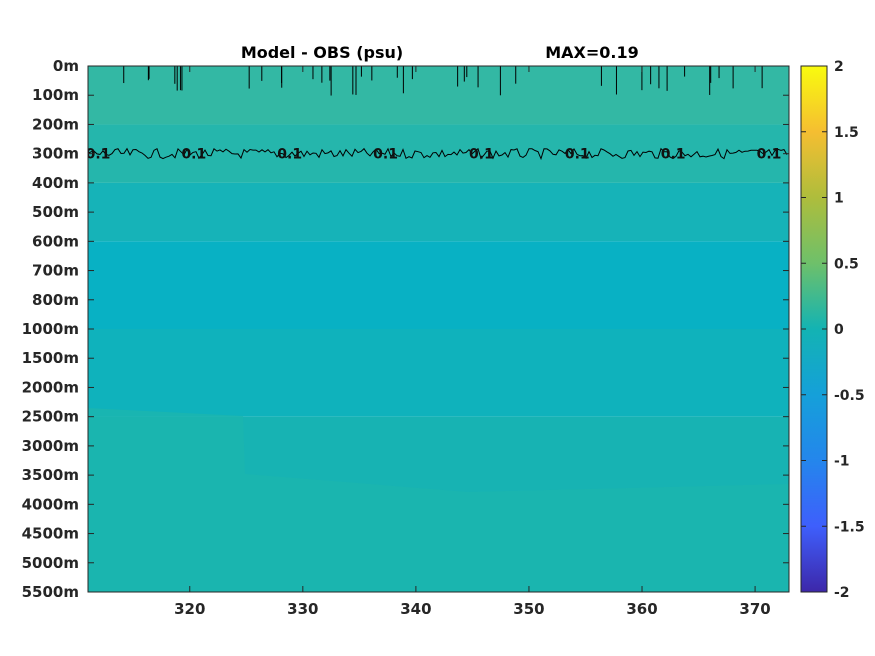  I want to click on y-tick-label: 5000m, so click(50, 563).